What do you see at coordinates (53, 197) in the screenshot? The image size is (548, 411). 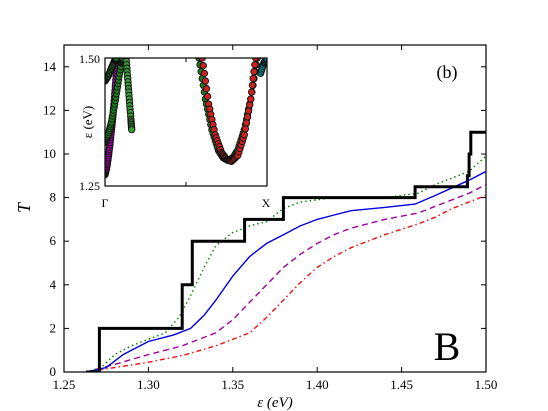 I see `y-tick-label: 8` at bounding box center [53, 197].